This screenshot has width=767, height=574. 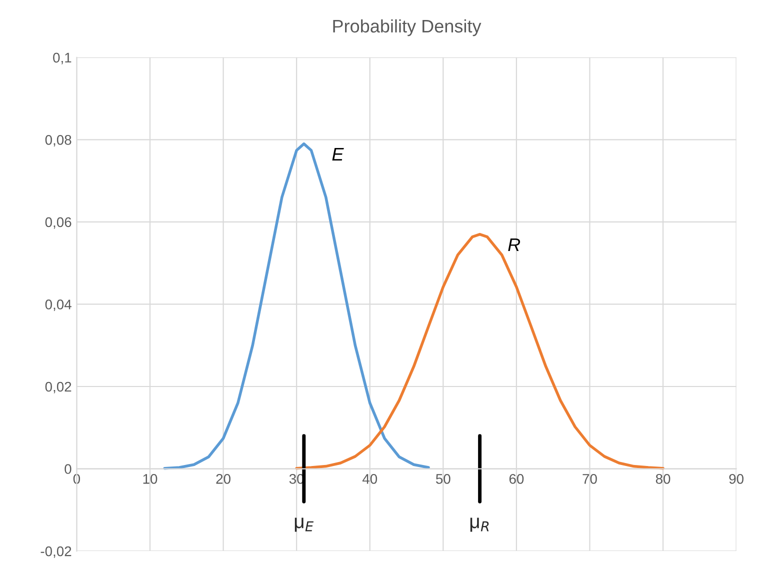 What do you see at coordinates (479, 525) in the screenshot?
I see `ref-line-label: μ$_{R}$` at bounding box center [479, 525].